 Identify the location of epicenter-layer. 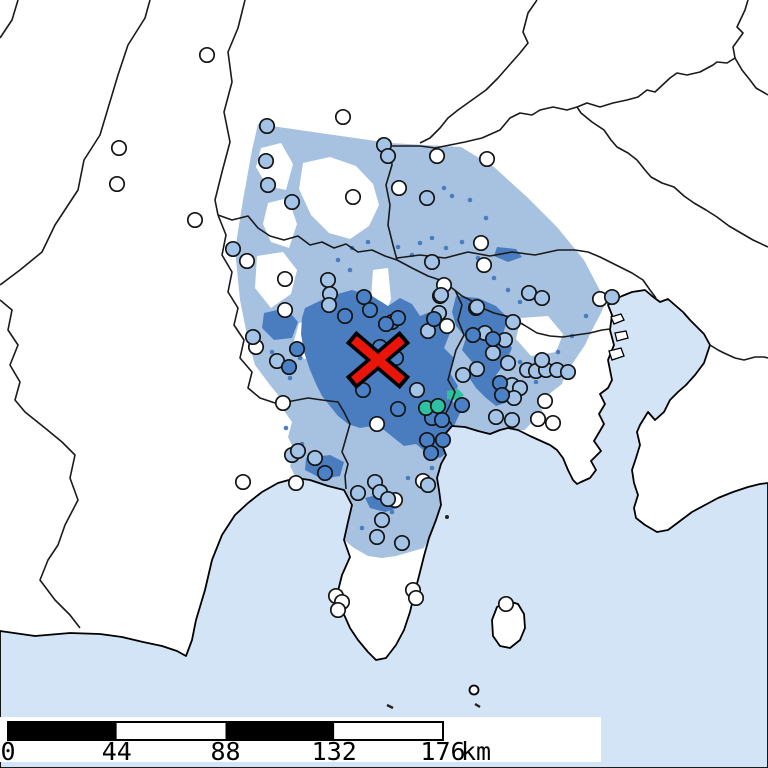
(378, 360).